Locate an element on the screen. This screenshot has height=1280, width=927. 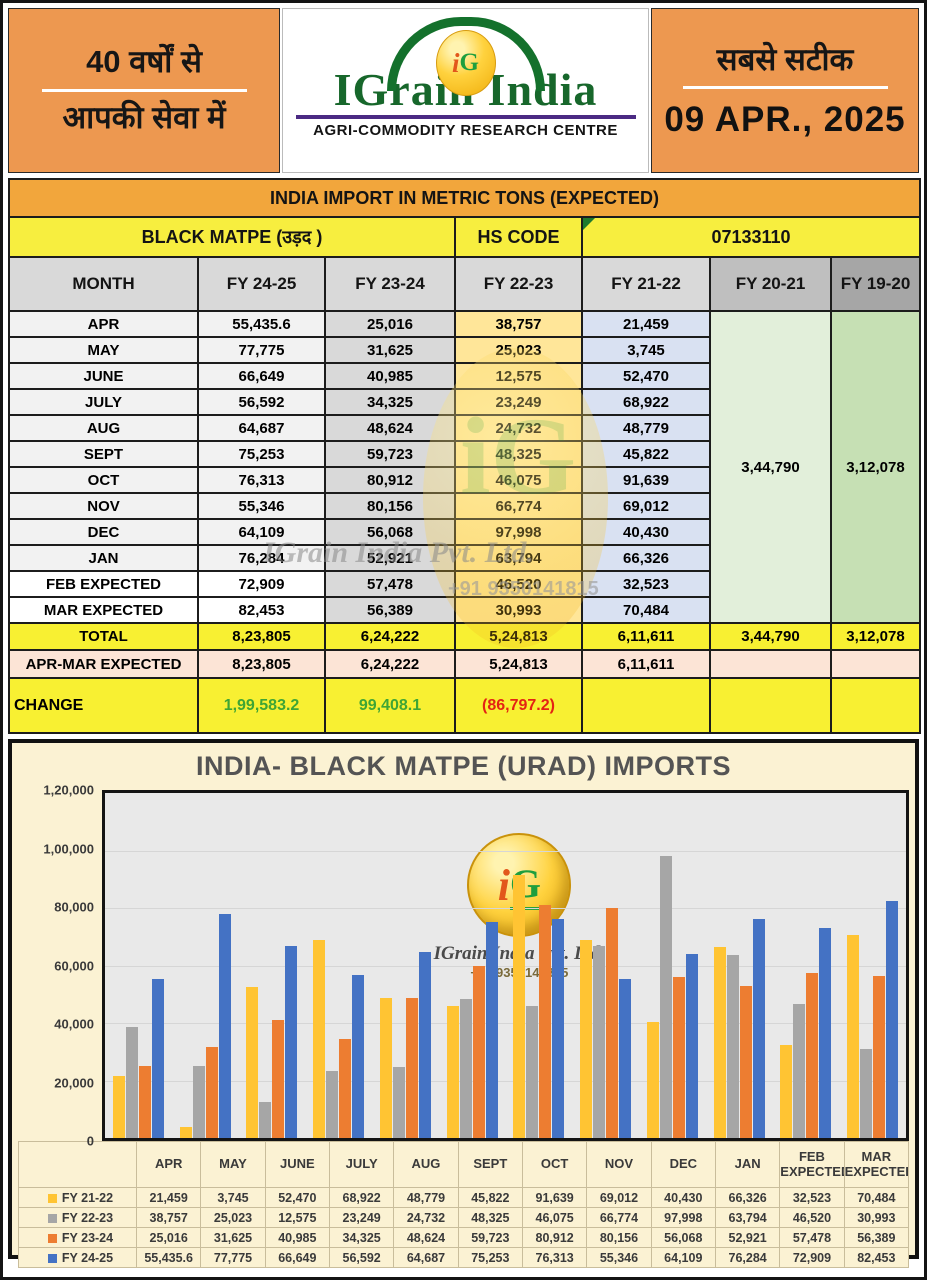
month-cell: DEC is located at coordinates (103, 532).